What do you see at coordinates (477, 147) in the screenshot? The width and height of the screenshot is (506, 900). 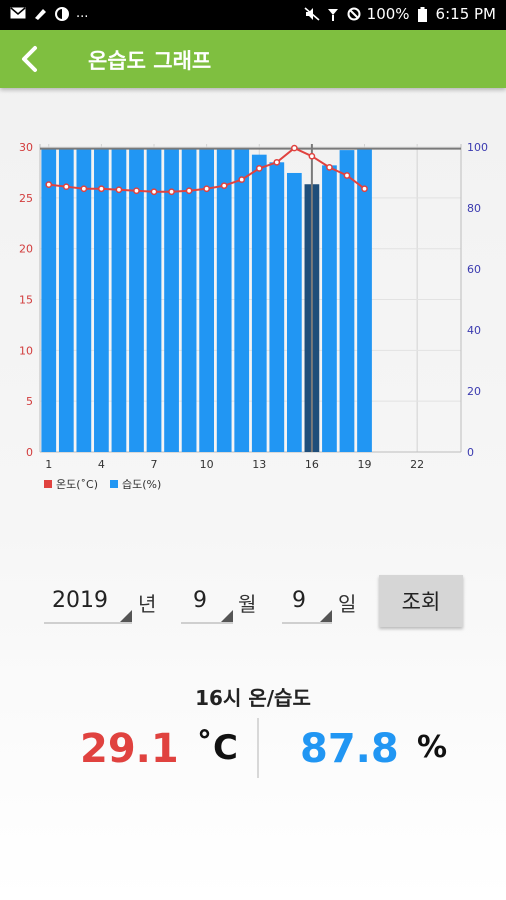 I see `right-axis-tick-label: 100` at bounding box center [477, 147].